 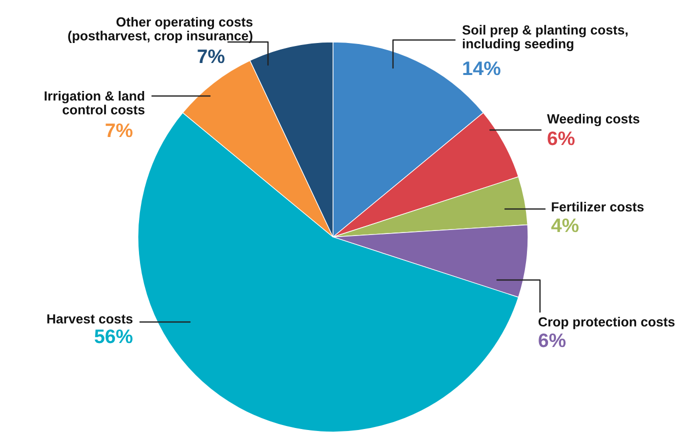 I want to click on slice-label: Other operating costs (postharvest, crop insurance), so click(x=160, y=30).